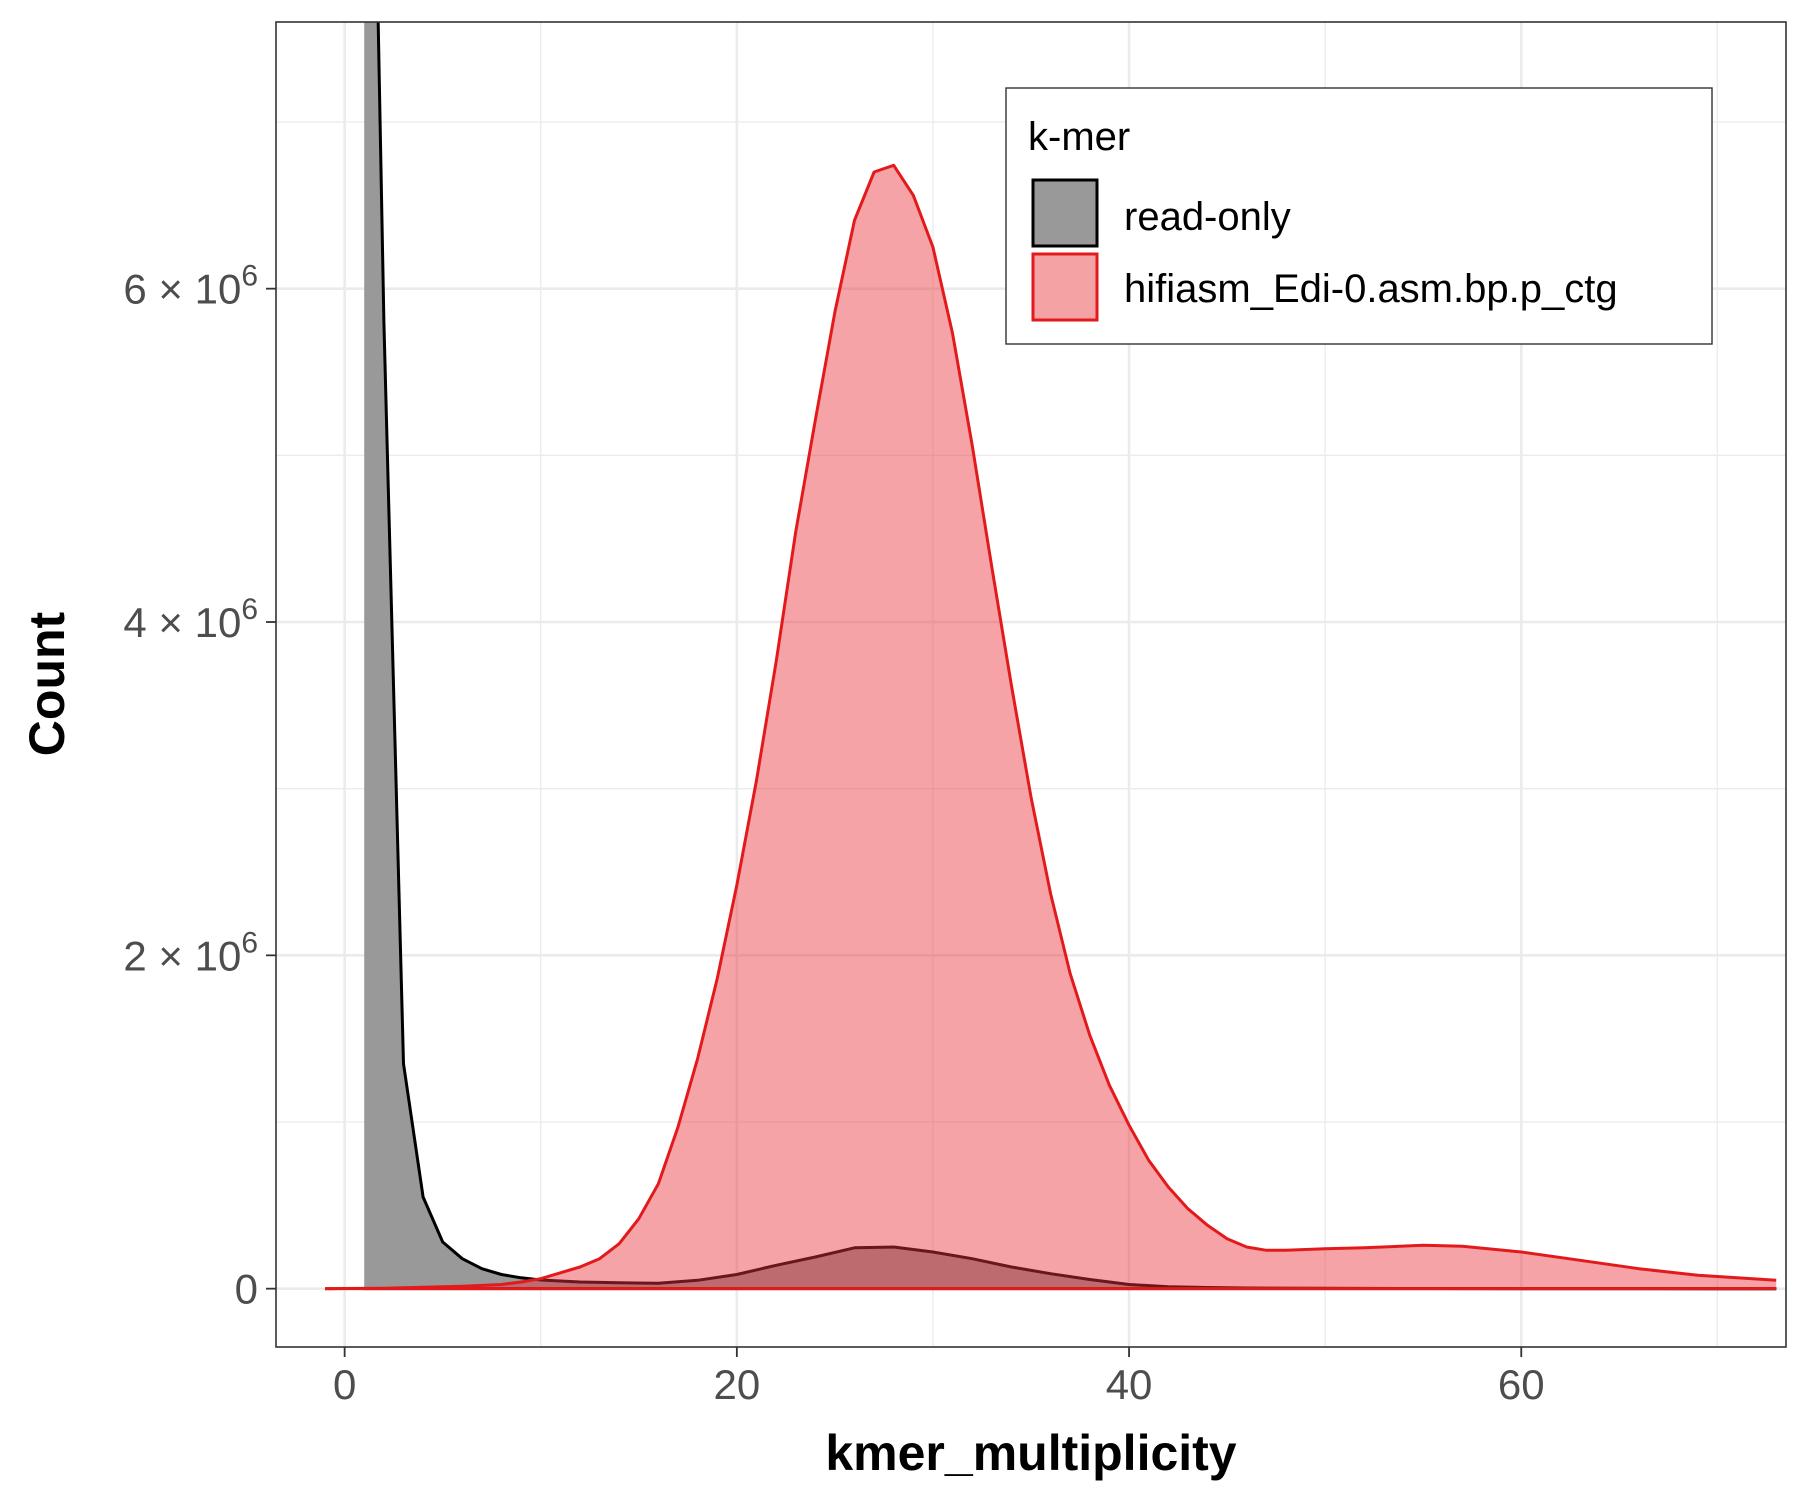  I want to click on x-tick-label: 0, so click(344, 1384).